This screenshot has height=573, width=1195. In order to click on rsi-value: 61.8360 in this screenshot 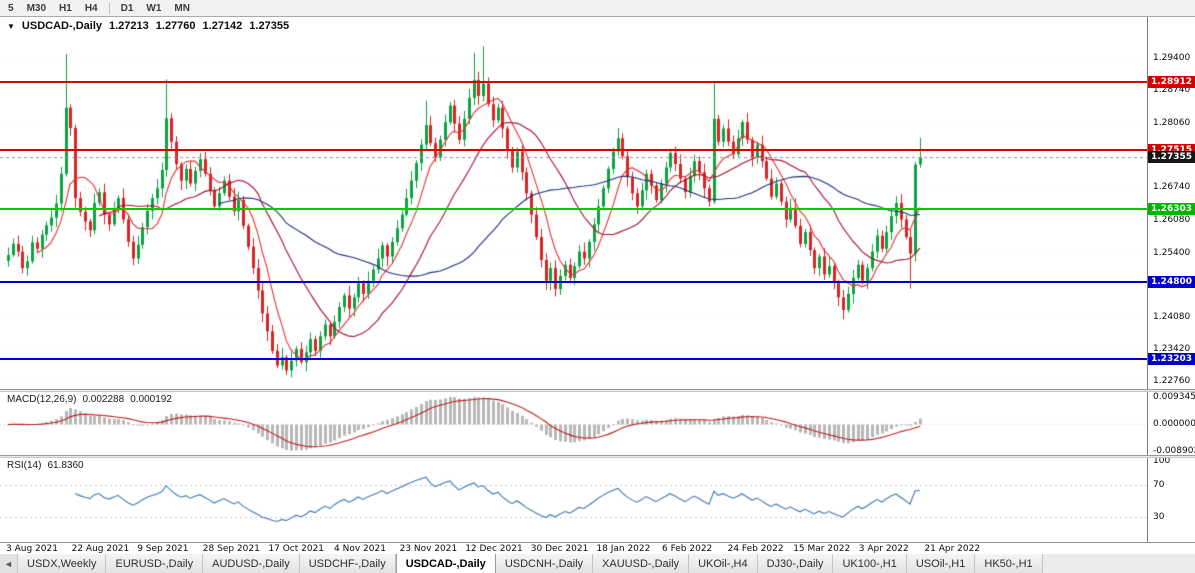, I will do `click(65, 465)`.